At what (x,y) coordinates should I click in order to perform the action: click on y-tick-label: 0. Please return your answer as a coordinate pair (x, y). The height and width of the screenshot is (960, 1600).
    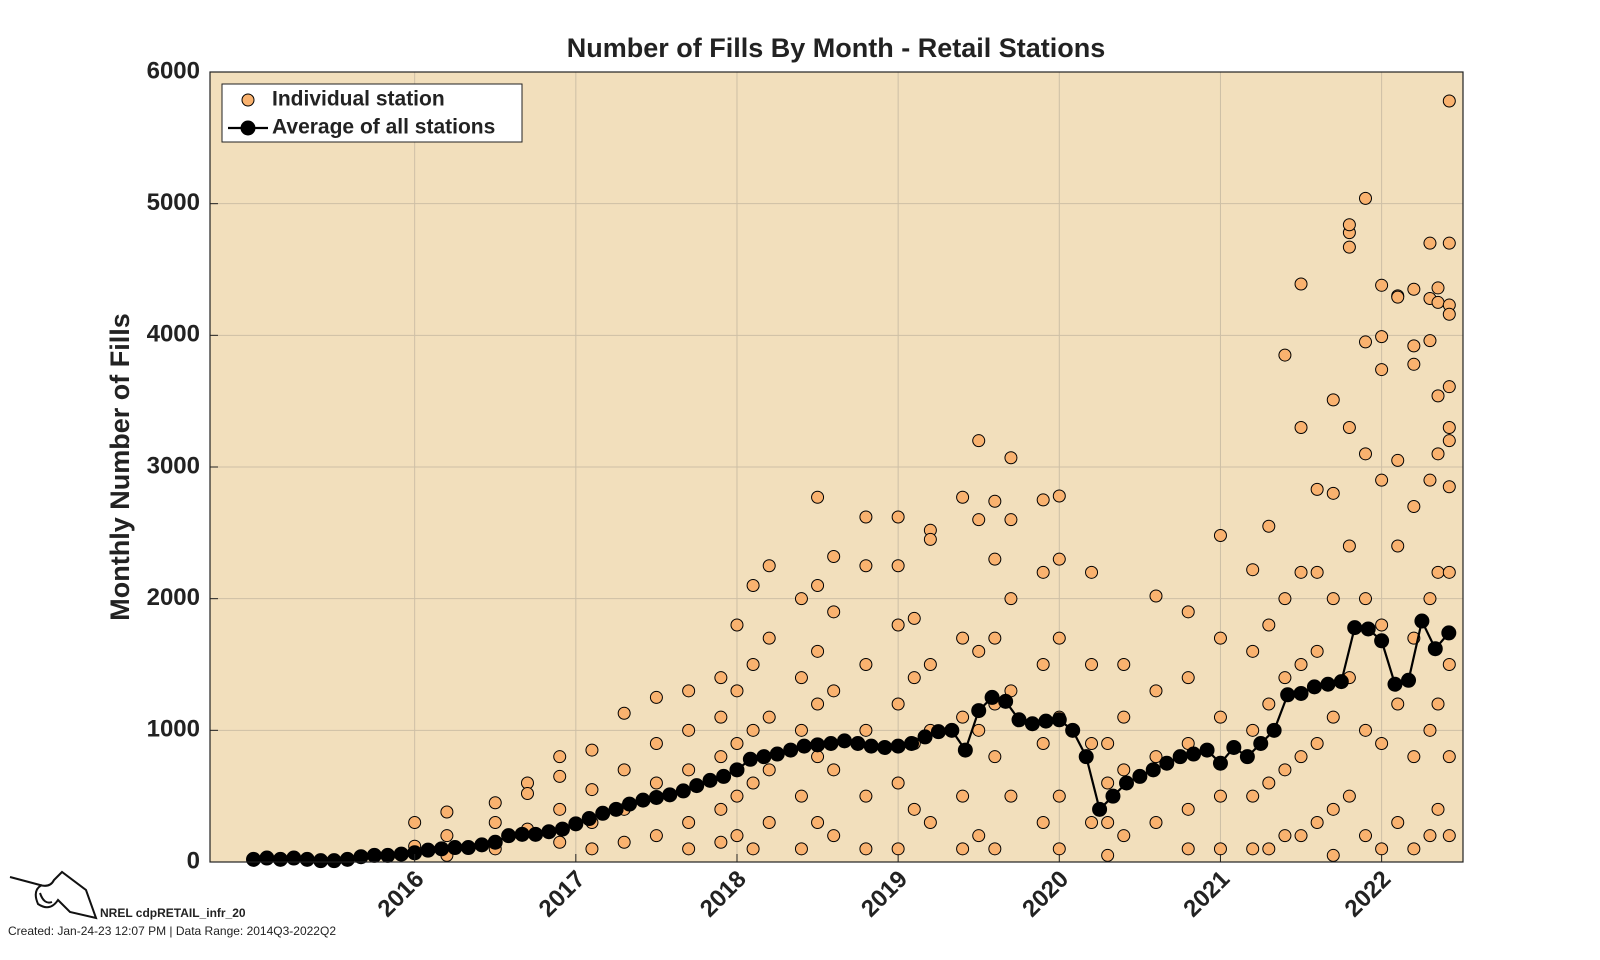
    Looking at the image, I should click on (193, 860).